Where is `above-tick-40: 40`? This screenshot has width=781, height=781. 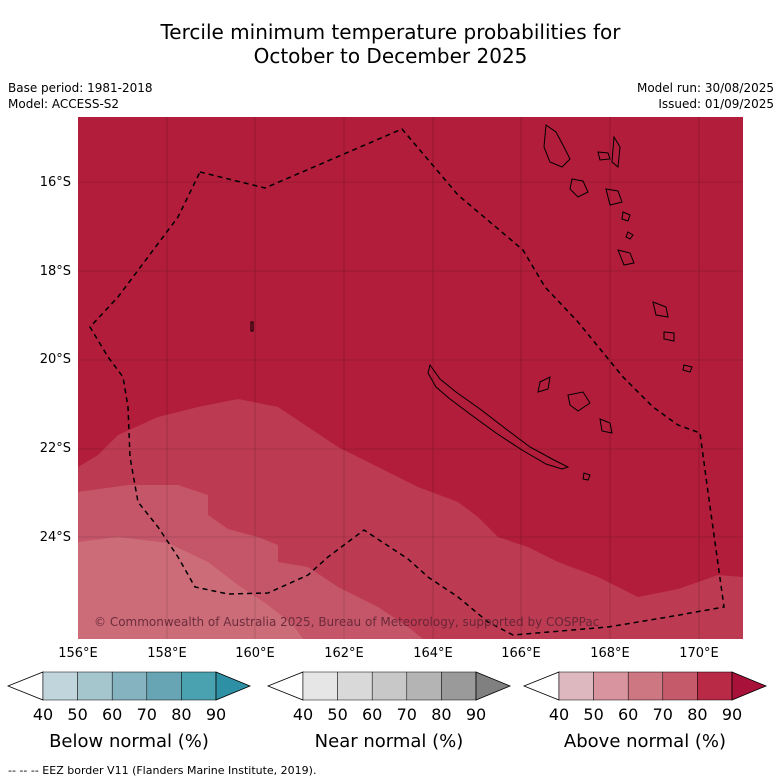
above-tick-40: 40 is located at coordinates (559, 714).